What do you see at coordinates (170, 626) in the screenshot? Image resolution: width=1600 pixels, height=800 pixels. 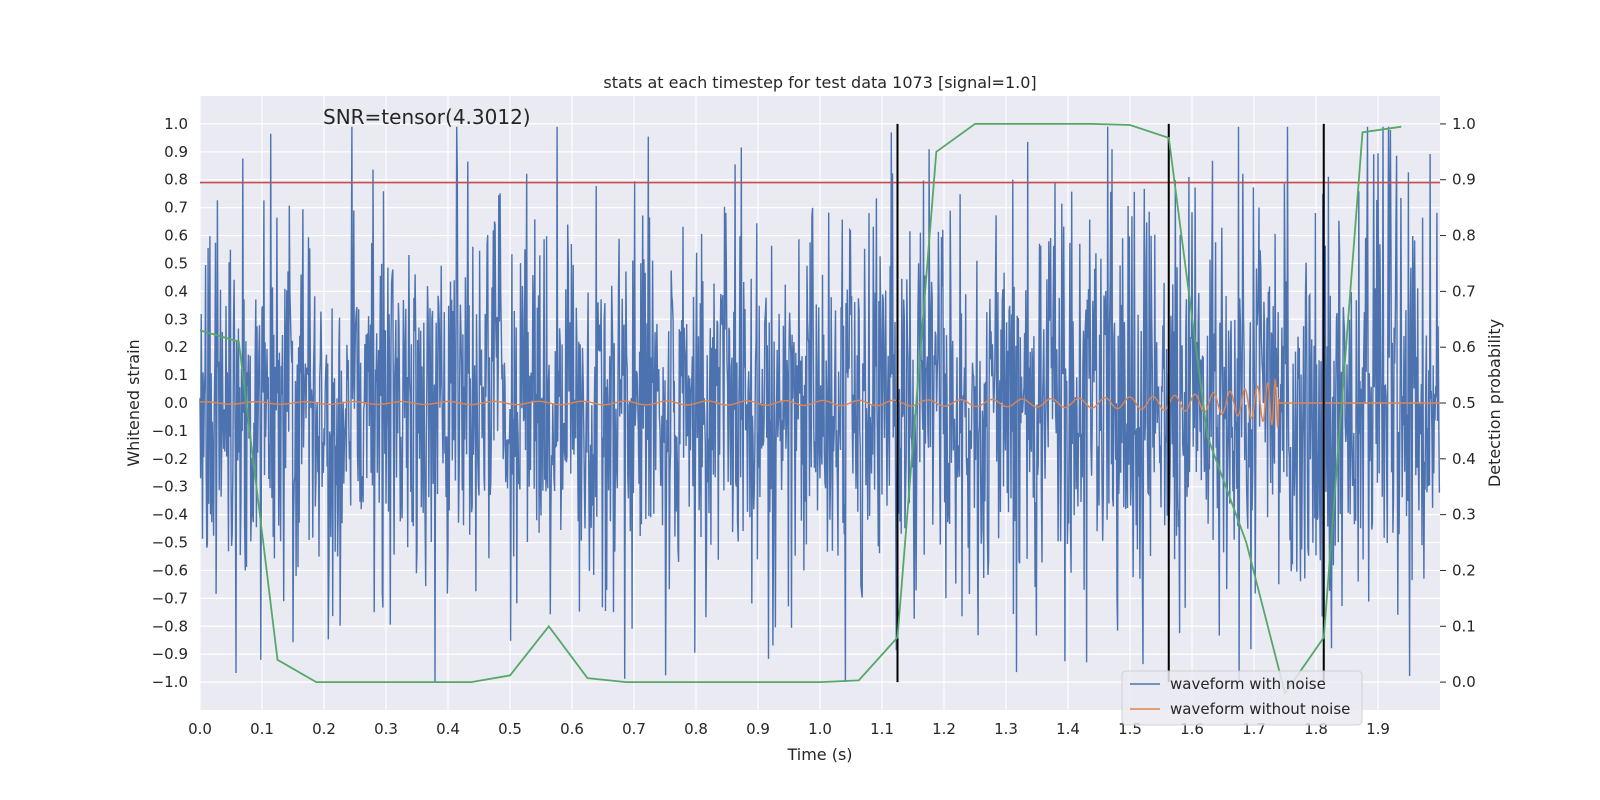 I see `y-left-tick-label: −0.8` at bounding box center [170, 626].